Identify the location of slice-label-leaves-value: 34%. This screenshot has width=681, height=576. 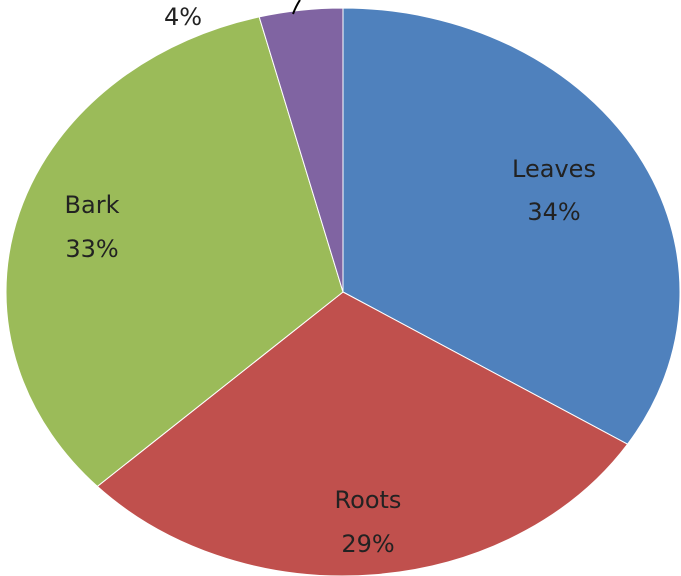
(553, 212).